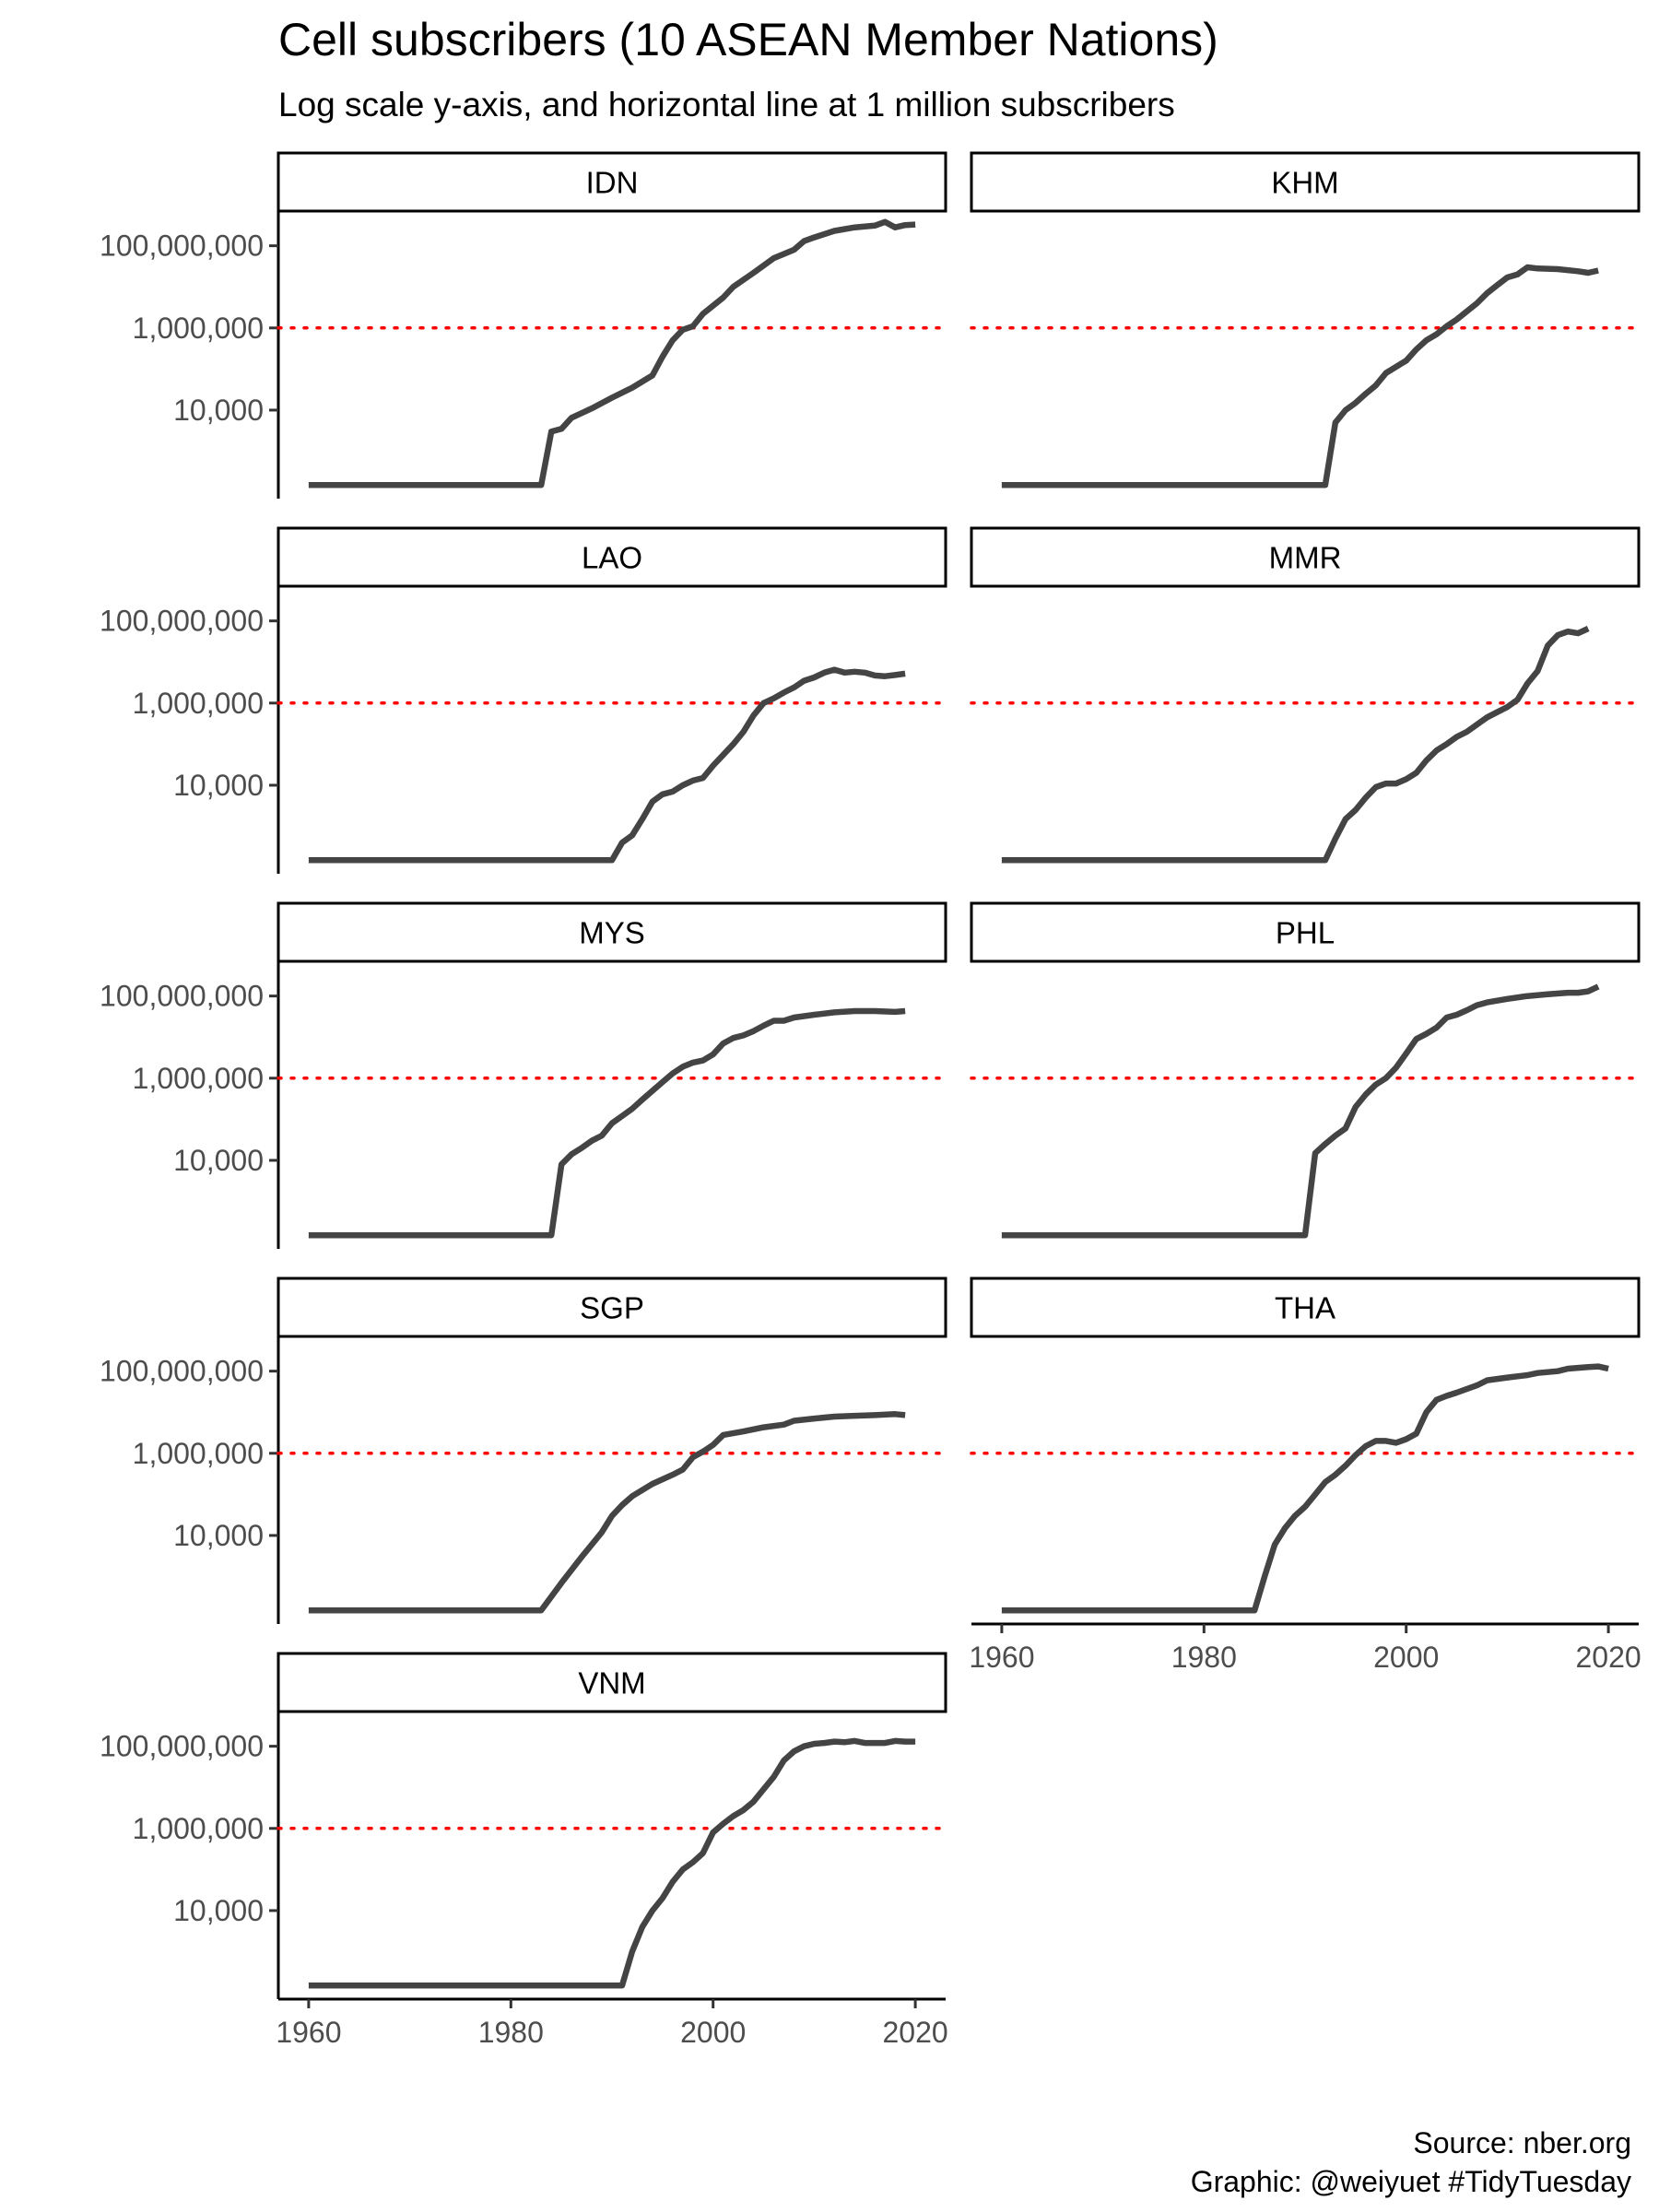  I want to click on strip-tha, so click(1305, 1307).